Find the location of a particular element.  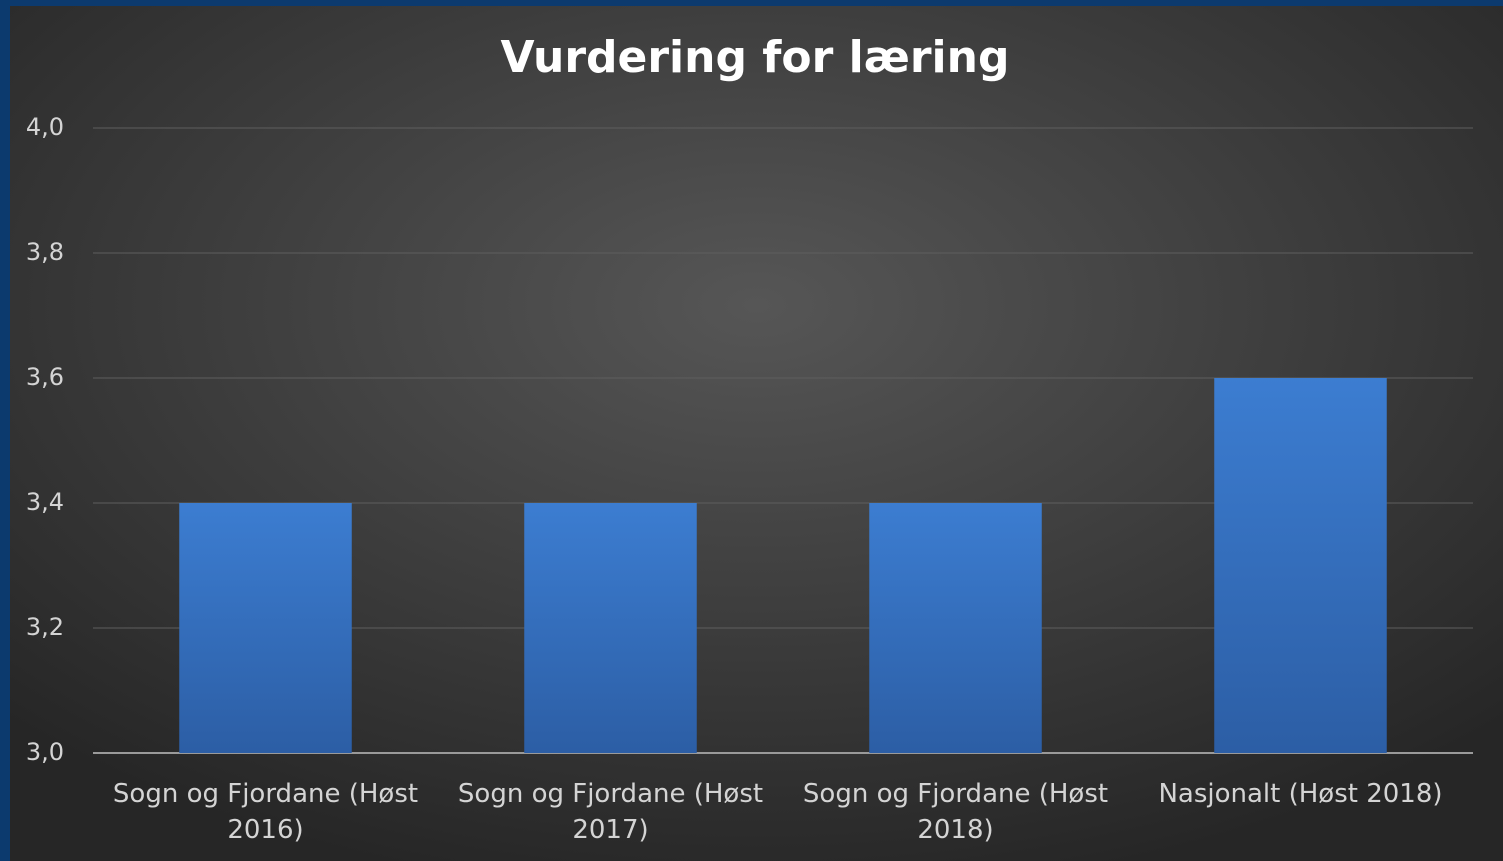

x-tick-label: Nasjonalt (Høst 2018) is located at coordinates (1300, 794).